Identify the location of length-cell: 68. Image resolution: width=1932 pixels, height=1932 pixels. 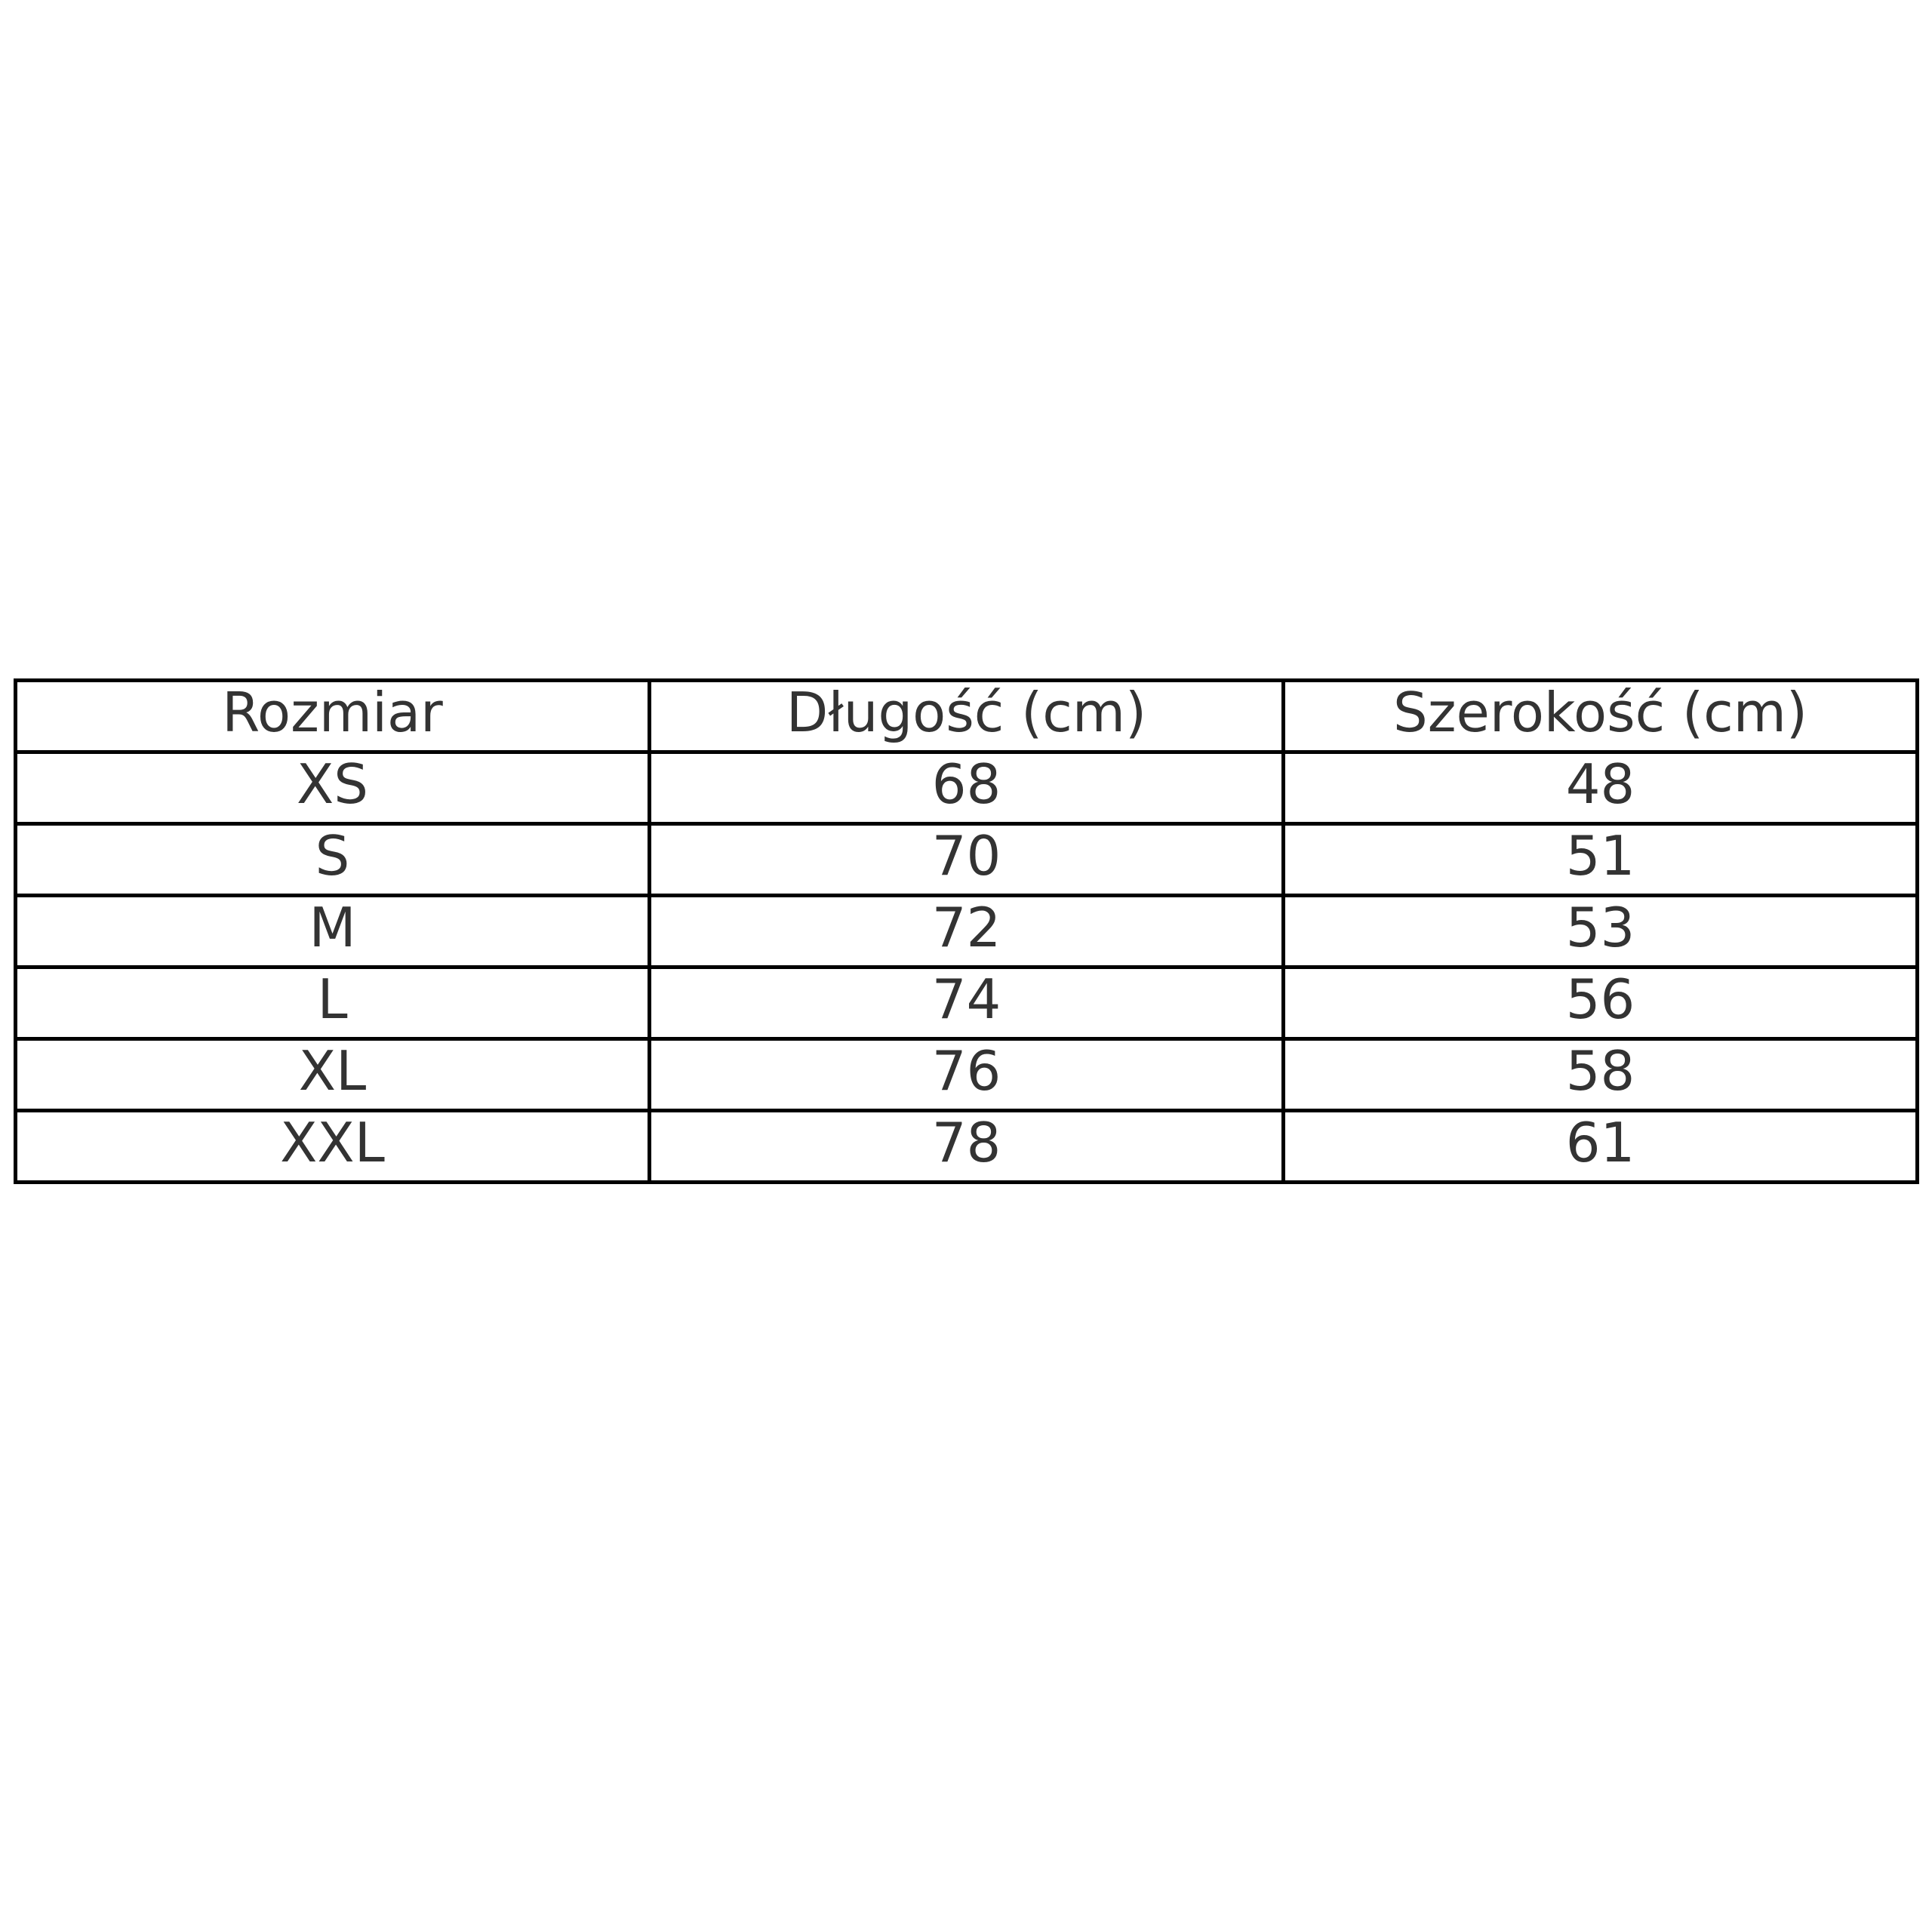
(966, 788).